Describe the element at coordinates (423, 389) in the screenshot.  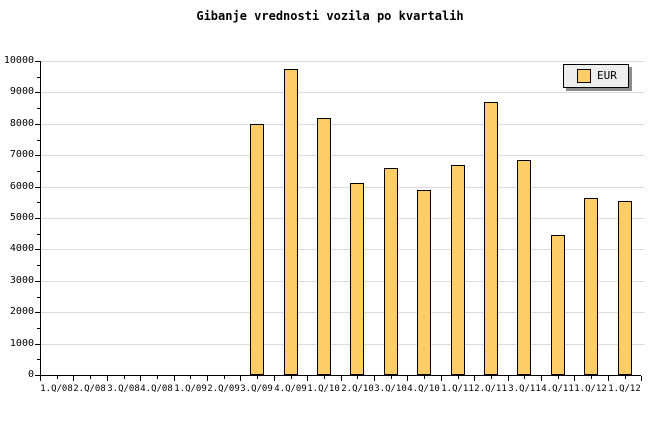
I see `x-tick-label: 4.Q/10` at that location.